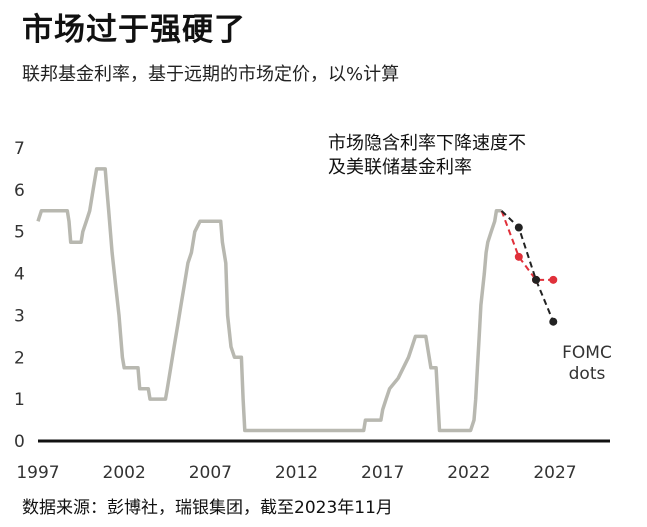 The width and height of the screenshot is (647, 527). What do you see at coordinates (587, 363) in the screenshot?
I see `fomc-dots-label: FOMC dots` at bounding box center [587, 363].